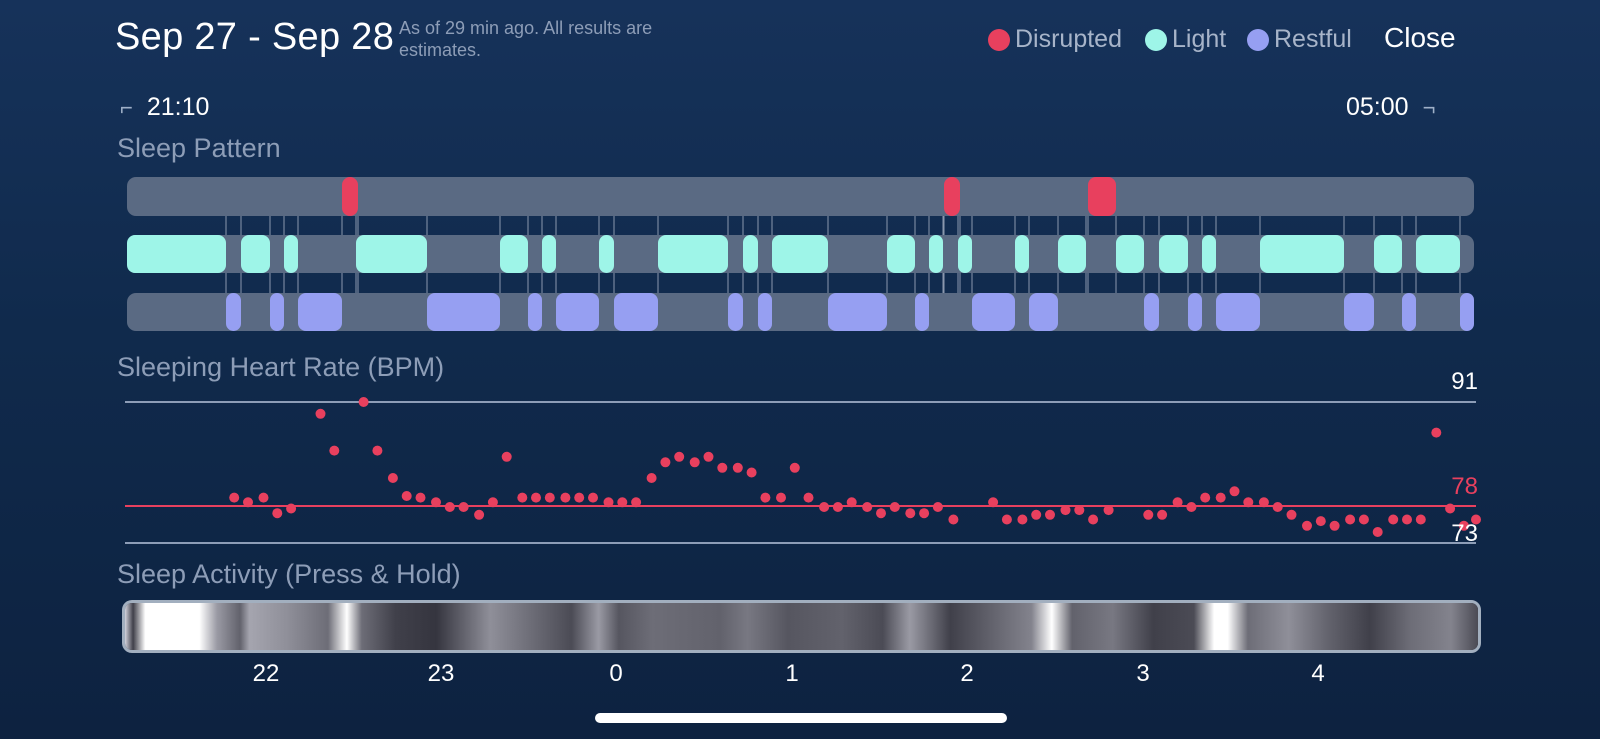 The image size is (1600, 739). What do you see at coordinates (1313, 39) in the screenshot?
I see `legend-restful-label: Restful` at bounding box center [1313, 39].